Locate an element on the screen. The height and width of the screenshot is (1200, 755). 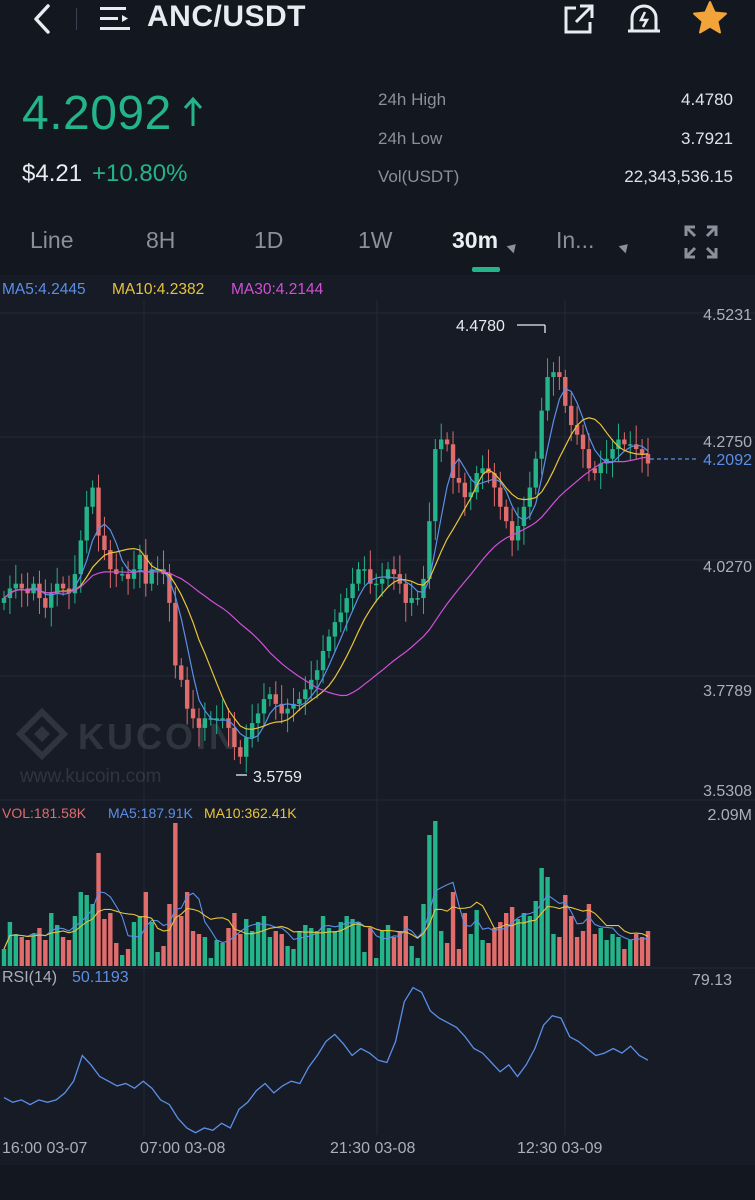
legend-vol: VOL:181.58K is located at coordinates (44, 813).